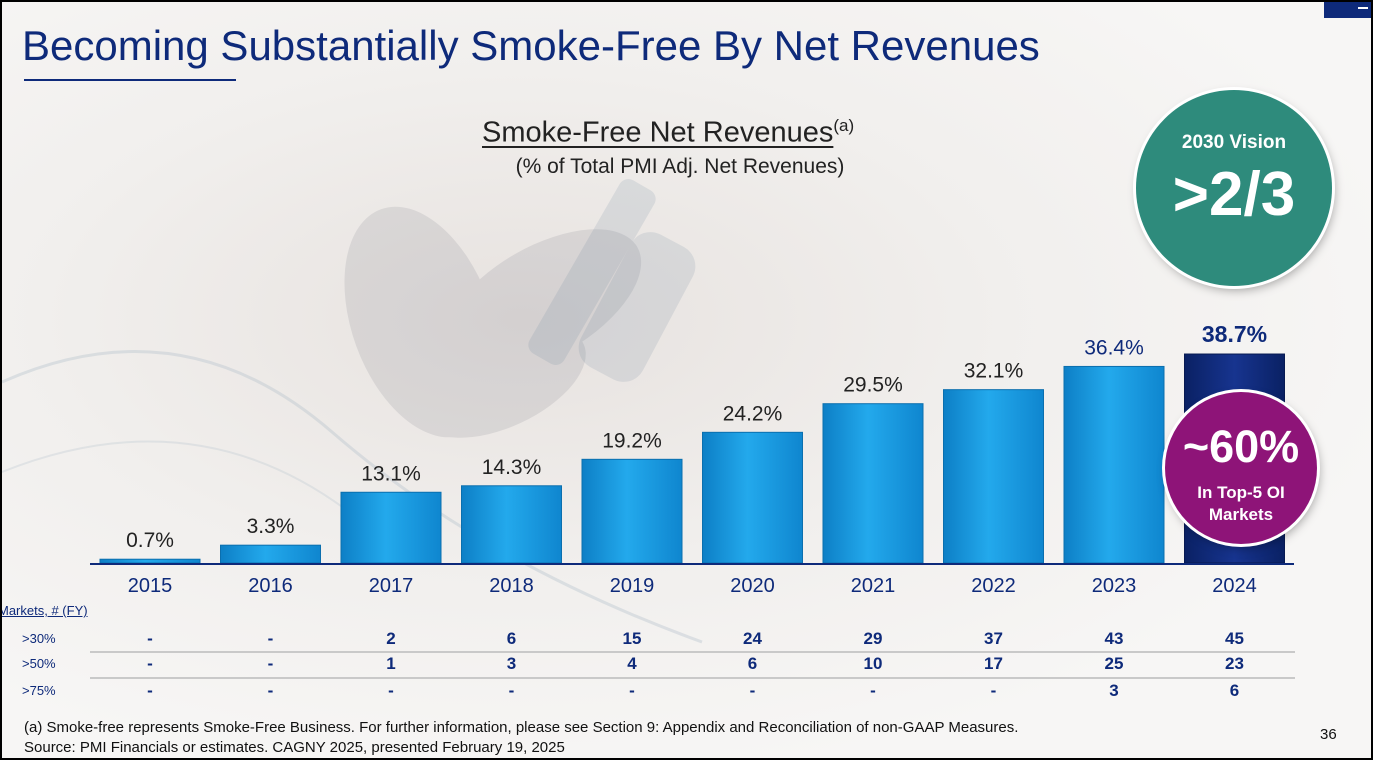 The image size is (1373, 760). What do you see at coordinates (150, 540) in the screenshot?
I see `data-label-2015: 0.7%` at bounding box center [150, 540].